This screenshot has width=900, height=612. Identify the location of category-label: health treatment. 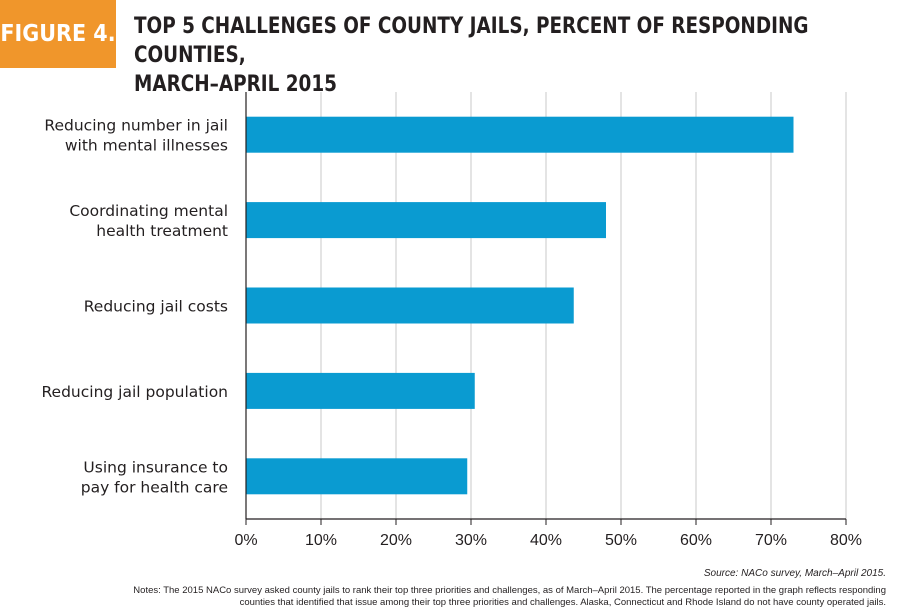
(162, 231).